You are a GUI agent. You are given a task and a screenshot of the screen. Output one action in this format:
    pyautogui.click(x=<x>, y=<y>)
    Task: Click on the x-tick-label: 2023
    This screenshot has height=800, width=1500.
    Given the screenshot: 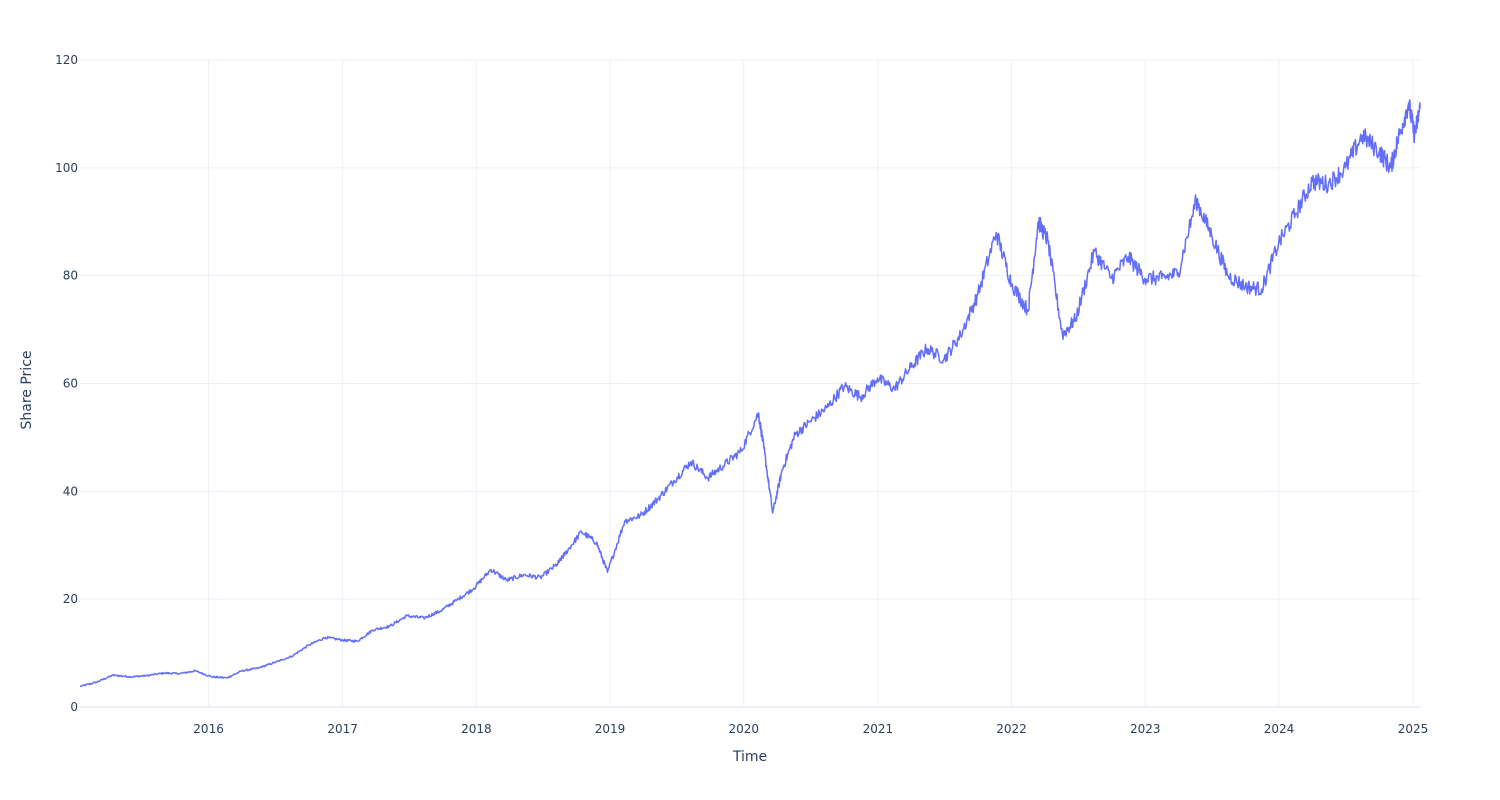 What is the action you would take?
    pyautogui.click(x=1145, y=729)
    